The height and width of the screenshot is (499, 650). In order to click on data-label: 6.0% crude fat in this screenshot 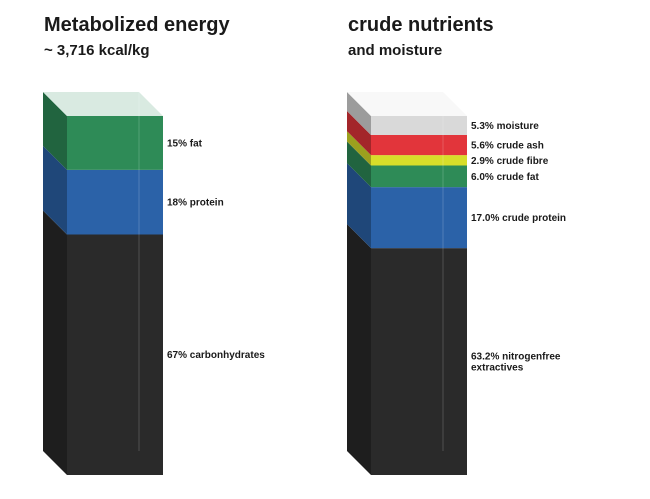, I will do `click(505, 177)`.